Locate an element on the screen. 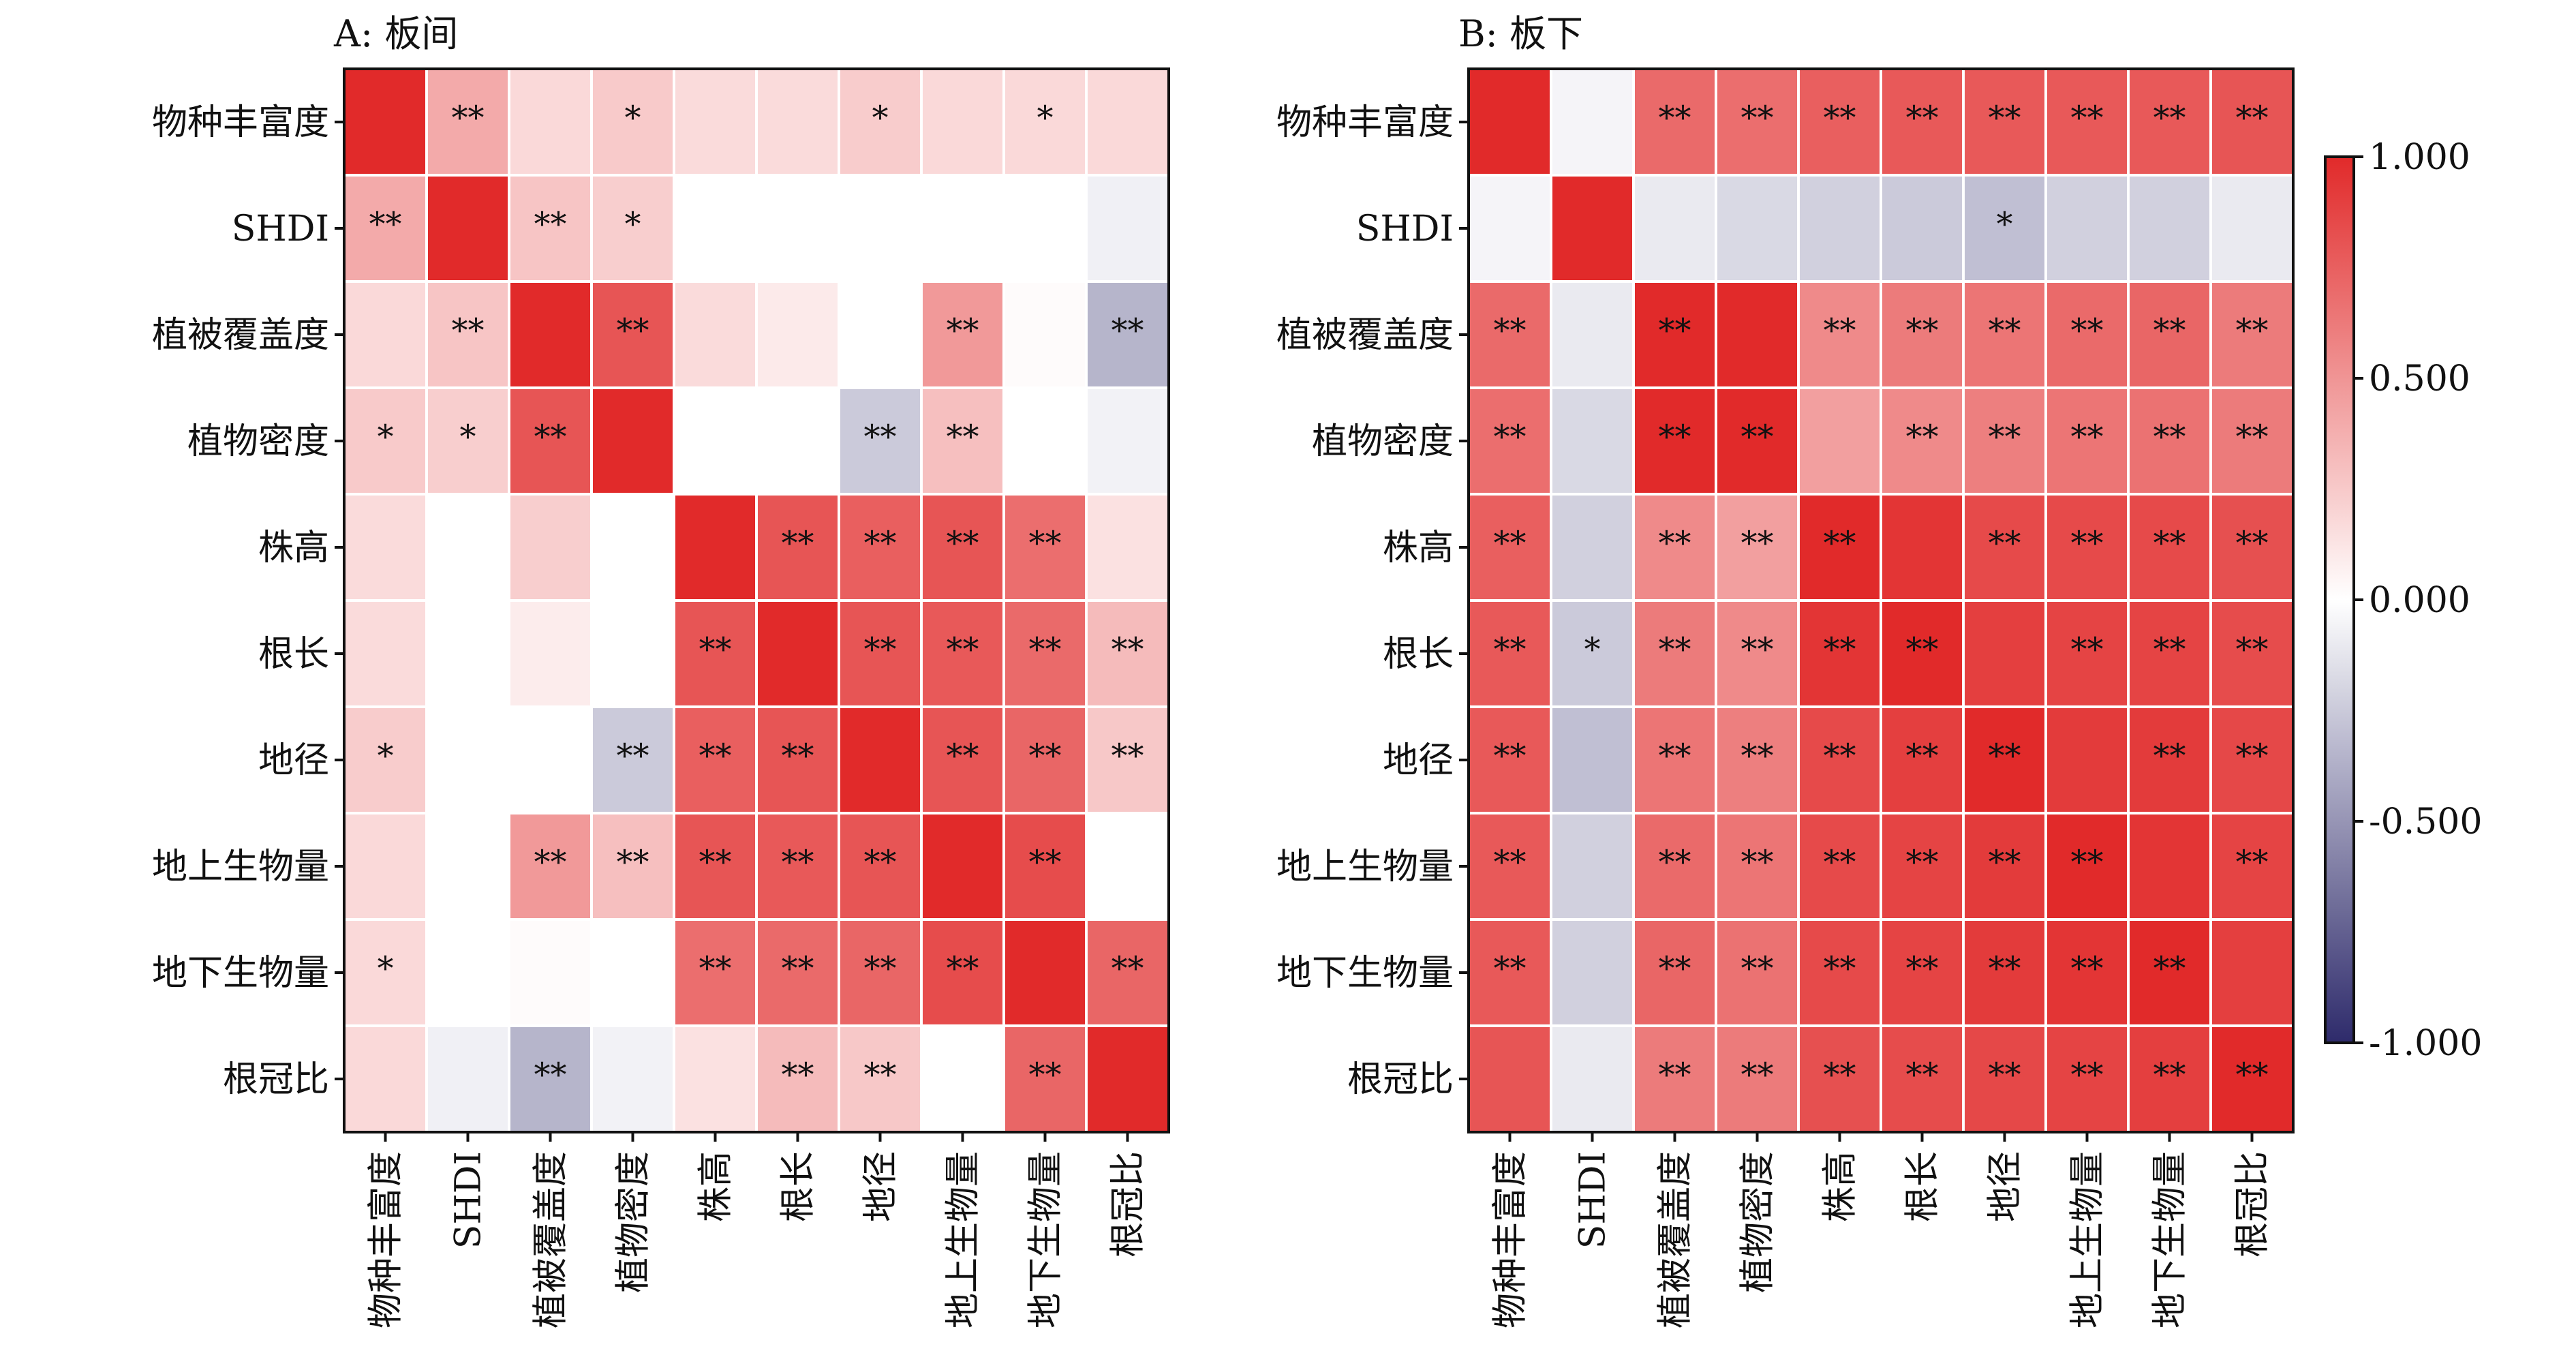  colorbar-tick-label: 1.000 is located at coordinates (2419, 157).